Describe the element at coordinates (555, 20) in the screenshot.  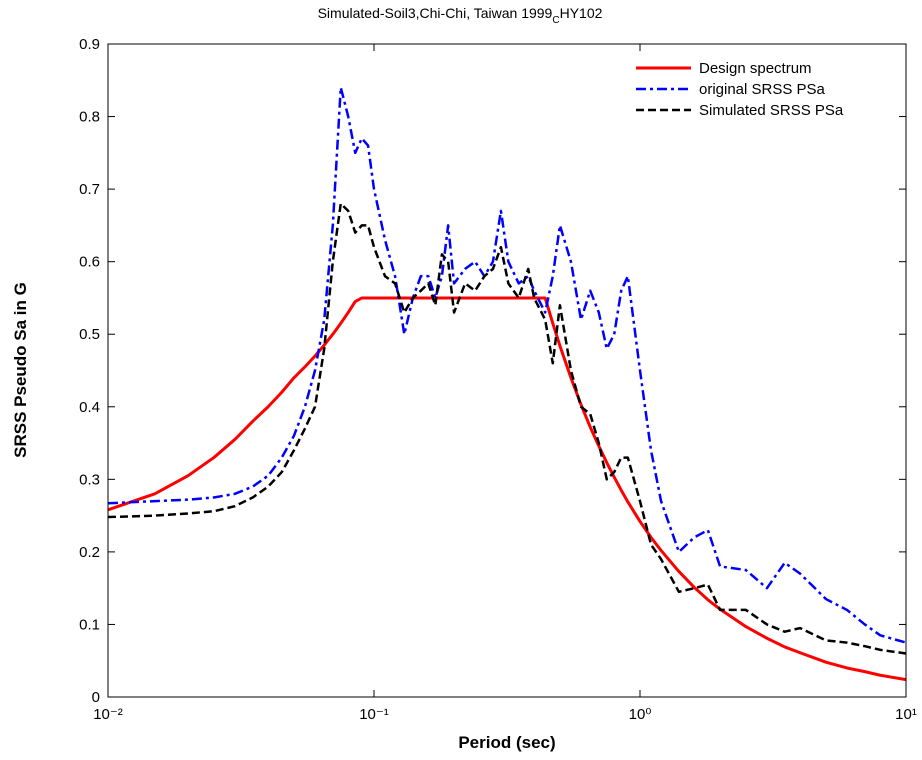
I see `title-subscript: C` at that location.